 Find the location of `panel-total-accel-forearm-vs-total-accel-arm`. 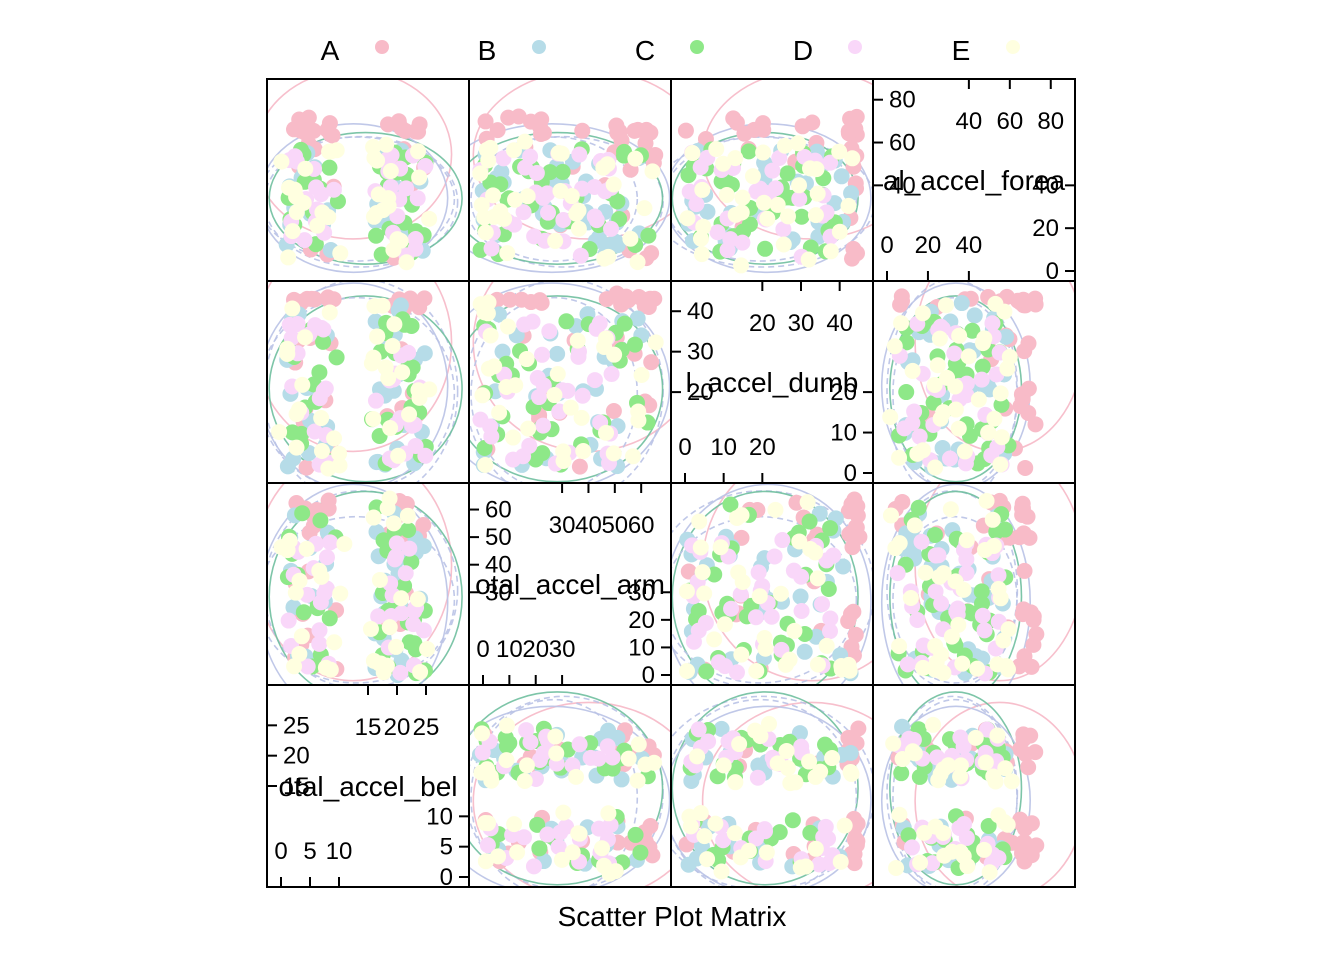

panel-total-accel-forearm-vs-total-accel-arm is located at coordinates (570, 176).